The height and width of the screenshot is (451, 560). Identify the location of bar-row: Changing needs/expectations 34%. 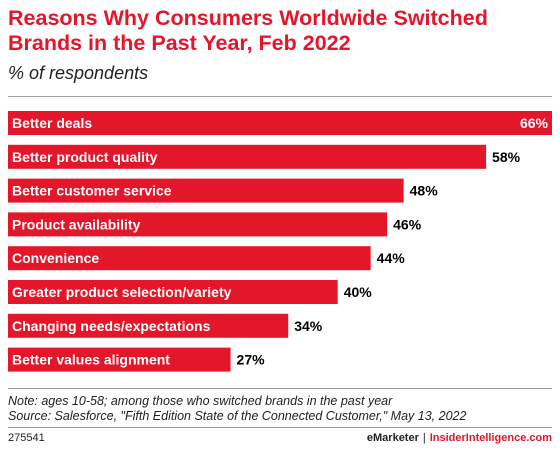
(165, 325).